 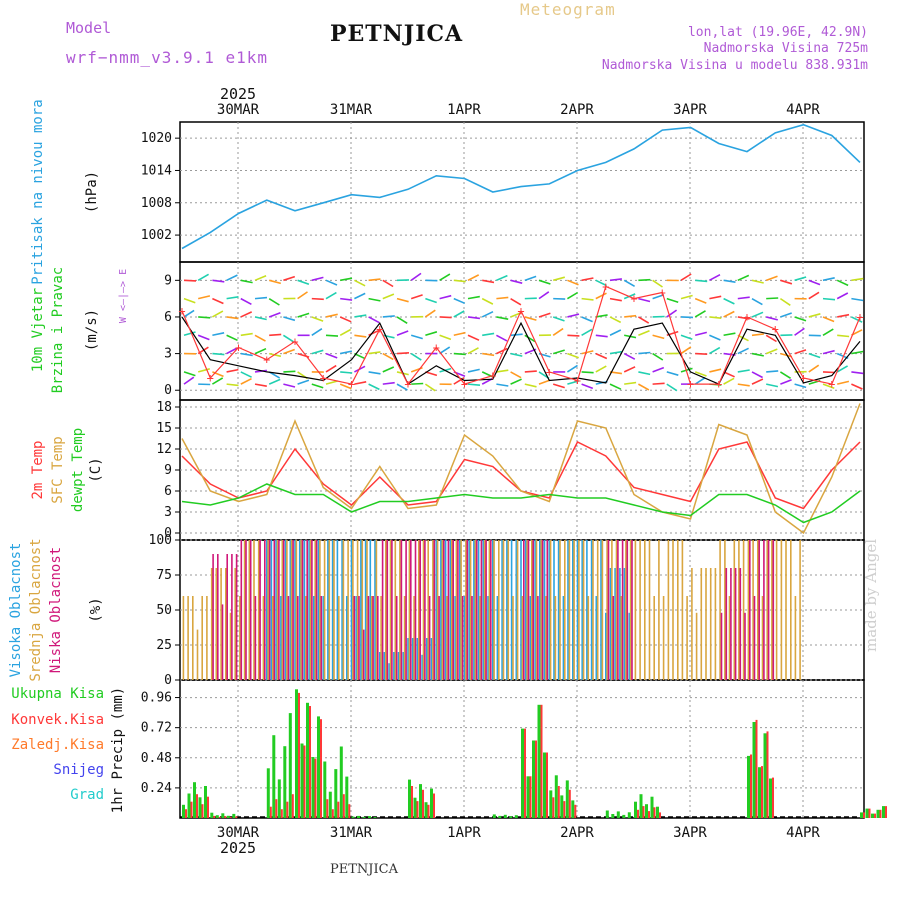 What do you see at coordinates (156, 170) in the screenshot?
I see `y-tick-label: 1014` at bounding box center [156, 170].